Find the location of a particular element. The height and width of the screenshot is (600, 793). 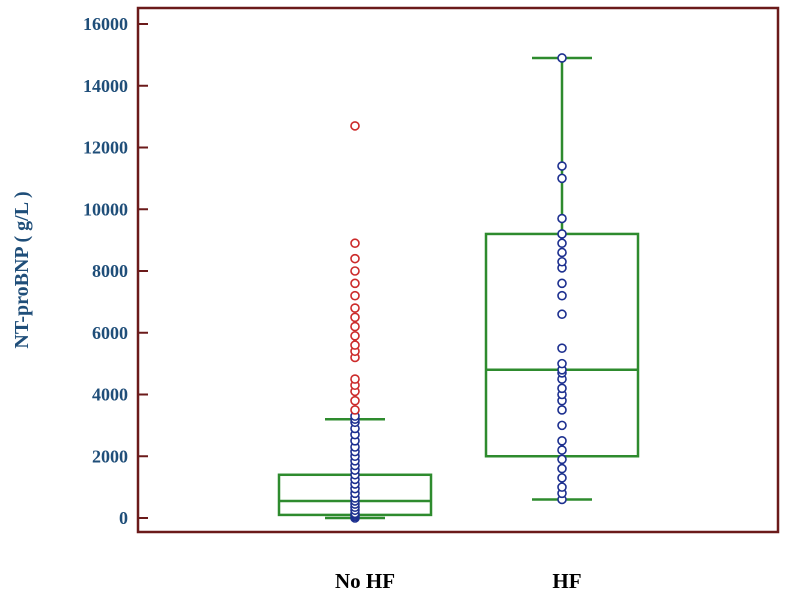

y-axis-title: NT-proBNP ( g/L ) is located at coordinates (22, 269).